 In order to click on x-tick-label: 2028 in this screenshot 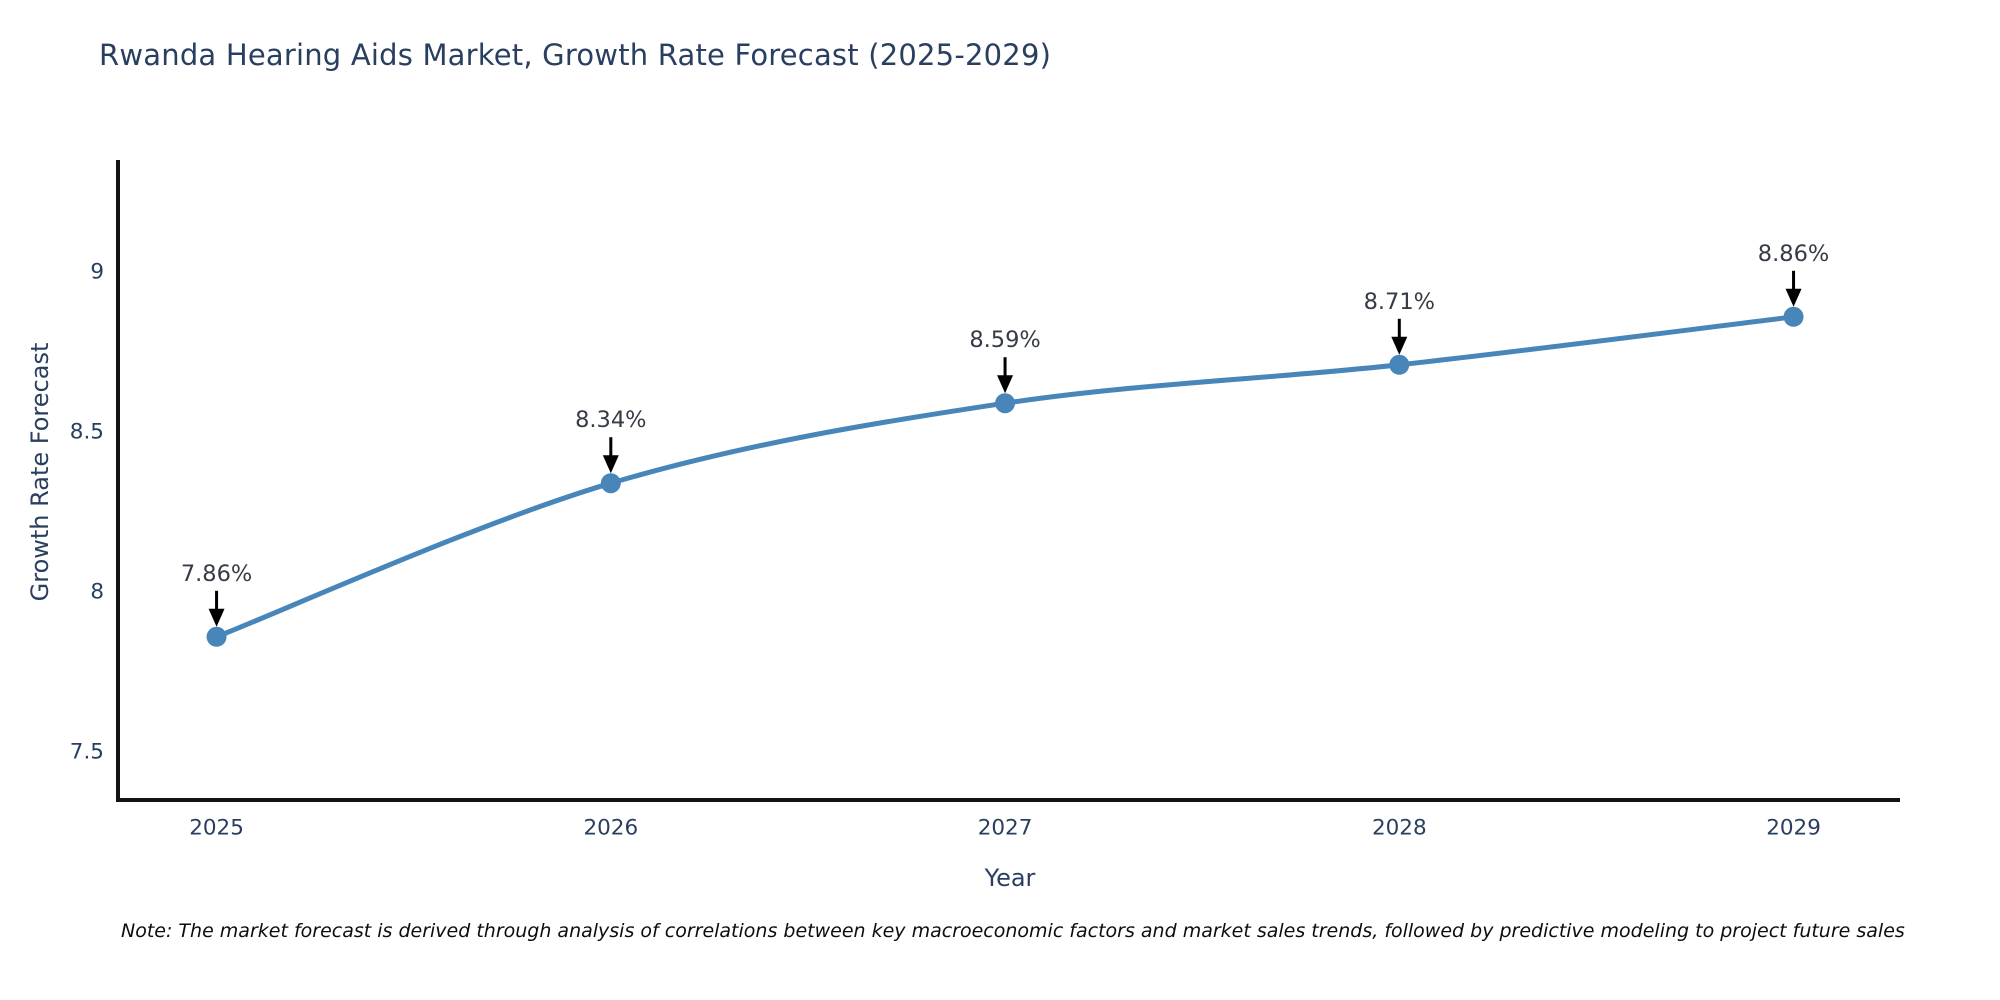, I will do `click(1399, 828)`.